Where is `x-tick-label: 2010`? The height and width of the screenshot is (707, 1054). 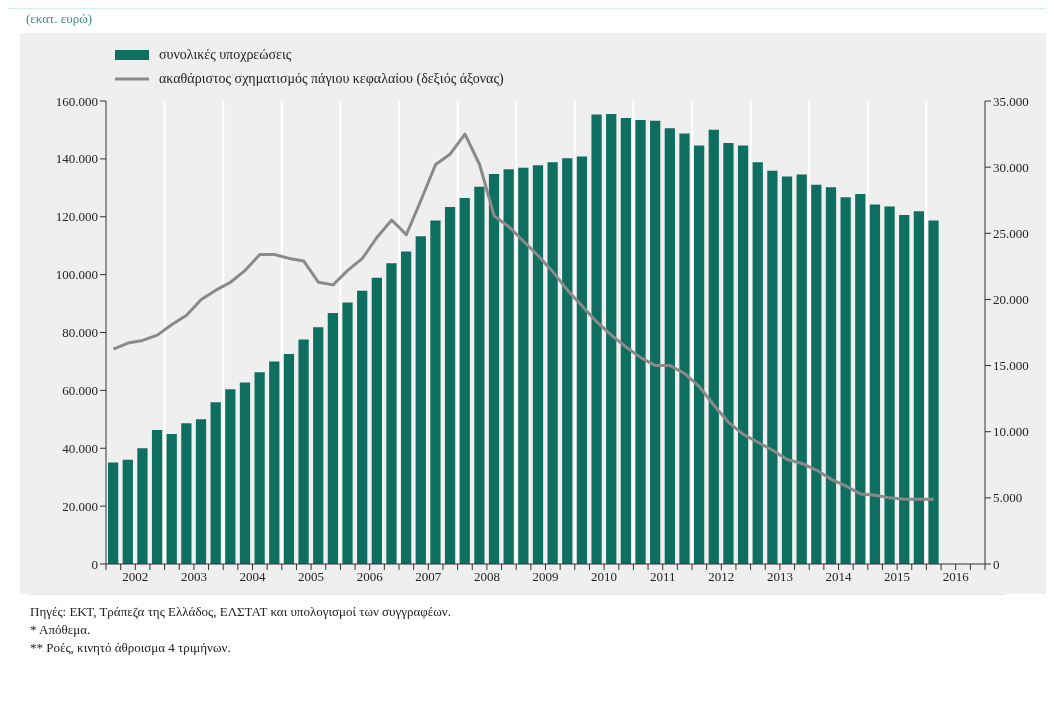 x-tick-label: 2010 is located at coordinates (604, 577).